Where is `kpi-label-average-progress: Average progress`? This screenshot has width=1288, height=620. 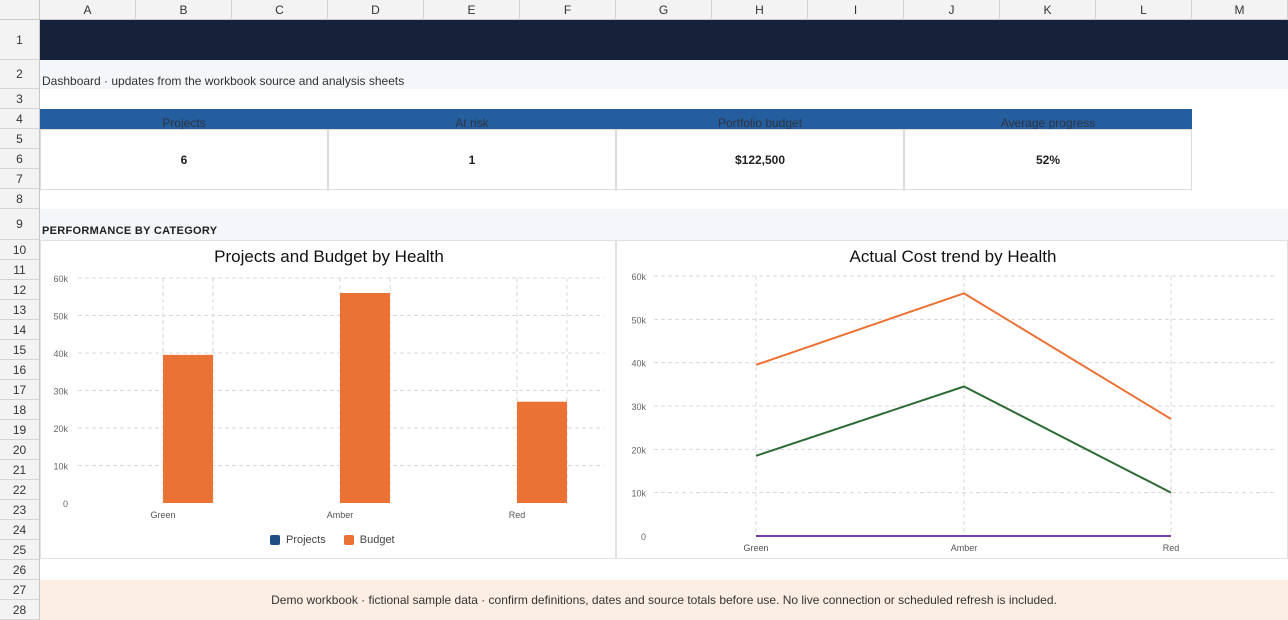
kpi-label-average-progress: Average progress is located at coordinates (1048, 119).